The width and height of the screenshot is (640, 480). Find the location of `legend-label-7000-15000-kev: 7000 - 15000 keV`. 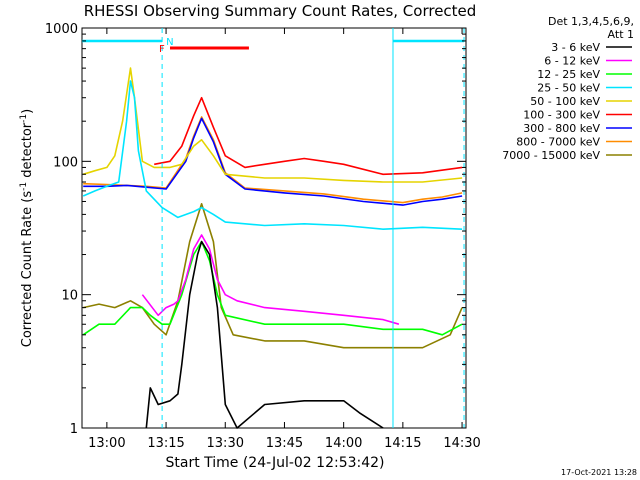

legend-label-7000-15000-kev: 7000 - 15000 keV is located at coordinates (551, 155).